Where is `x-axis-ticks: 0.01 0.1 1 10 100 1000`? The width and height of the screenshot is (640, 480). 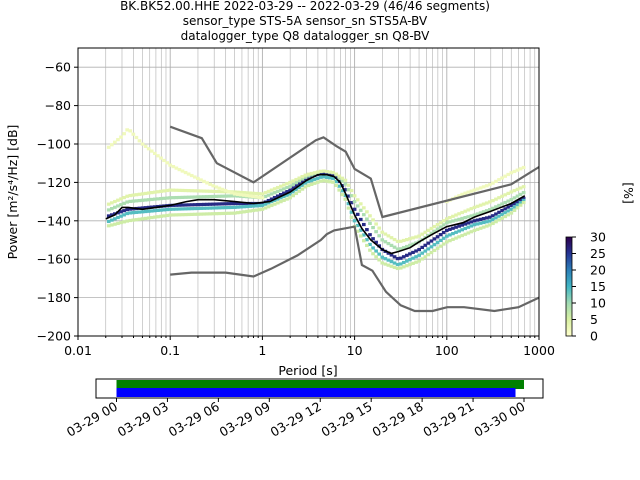
x-axis-ticks: 0.01 0.1 1 10 100 1000 is located at coordinates (309, 347).